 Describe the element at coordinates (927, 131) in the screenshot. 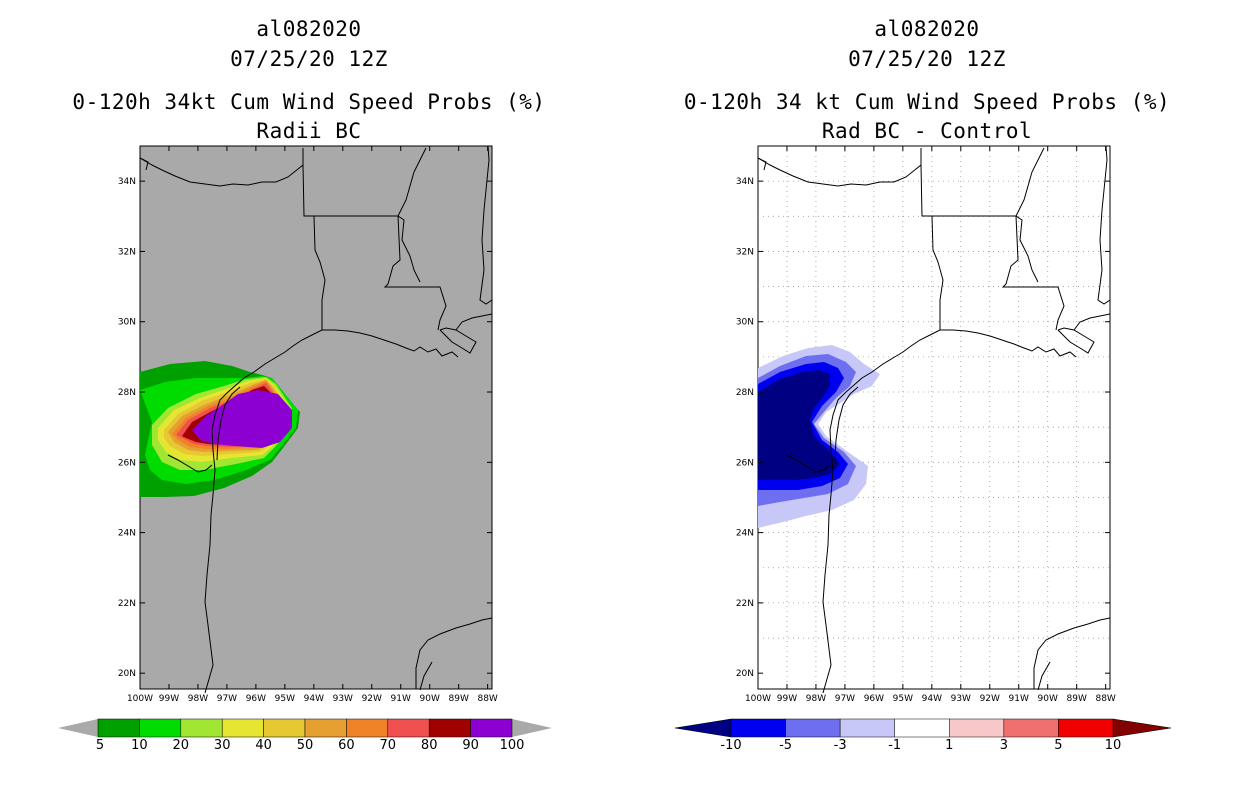

I see `plot-subtitle: Rad BC - Control` at that location.